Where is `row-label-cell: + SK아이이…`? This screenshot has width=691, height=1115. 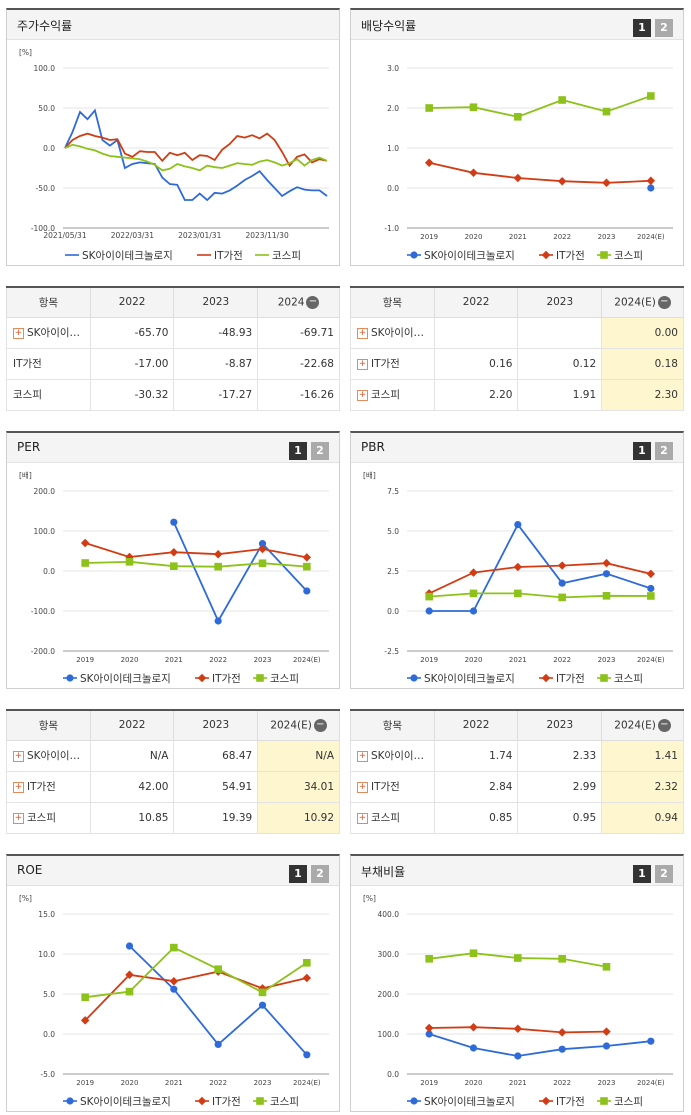 row-label-cell: + SK아이이… is located at coordinates (392, 755).